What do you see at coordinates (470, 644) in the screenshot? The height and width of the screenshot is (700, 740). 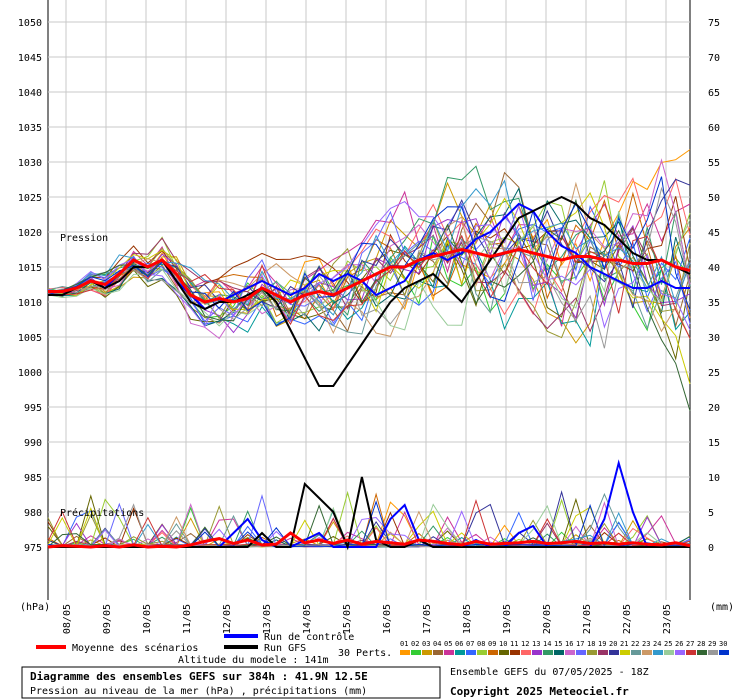 I see `pert-legend-number: 07` at bounding box center [470, 644].